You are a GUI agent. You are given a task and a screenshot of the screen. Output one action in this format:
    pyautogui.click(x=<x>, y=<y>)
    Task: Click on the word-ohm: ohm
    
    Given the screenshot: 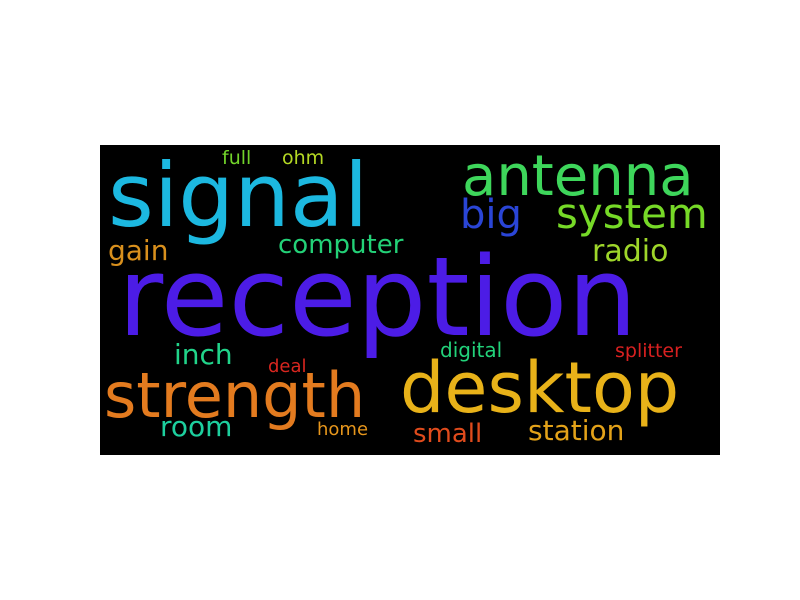 What is the action you would take?
    pyautogui.click(x=303, y=158)
    